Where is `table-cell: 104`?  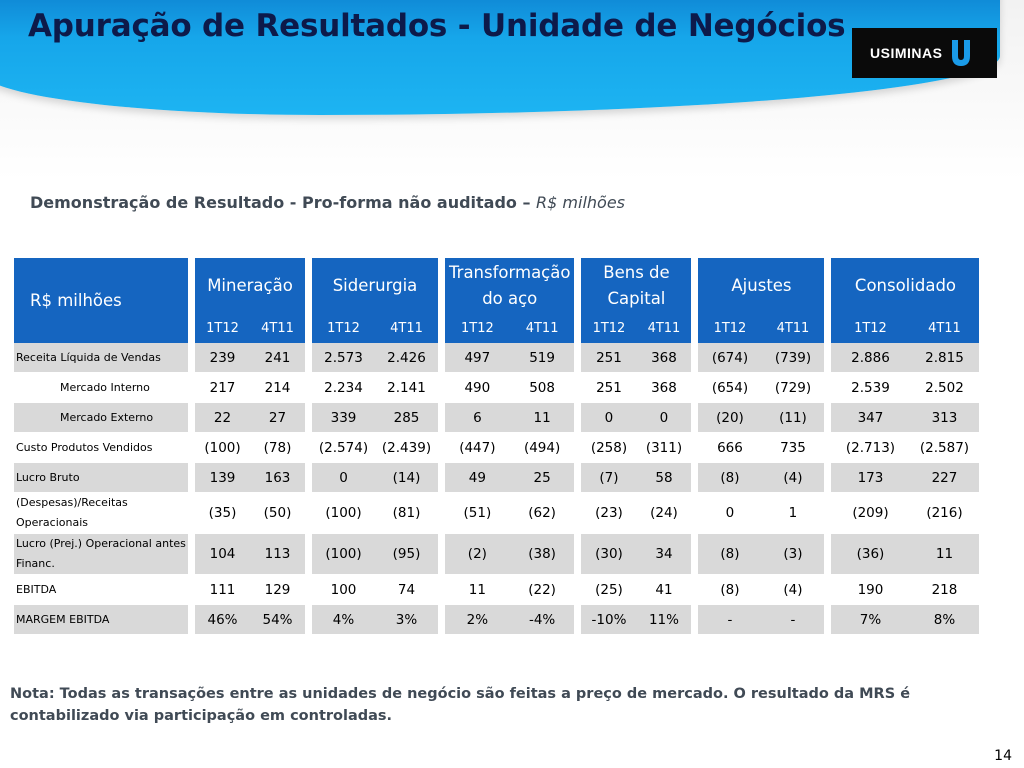
table-cell: 104 is located at coordinates (222, 554).